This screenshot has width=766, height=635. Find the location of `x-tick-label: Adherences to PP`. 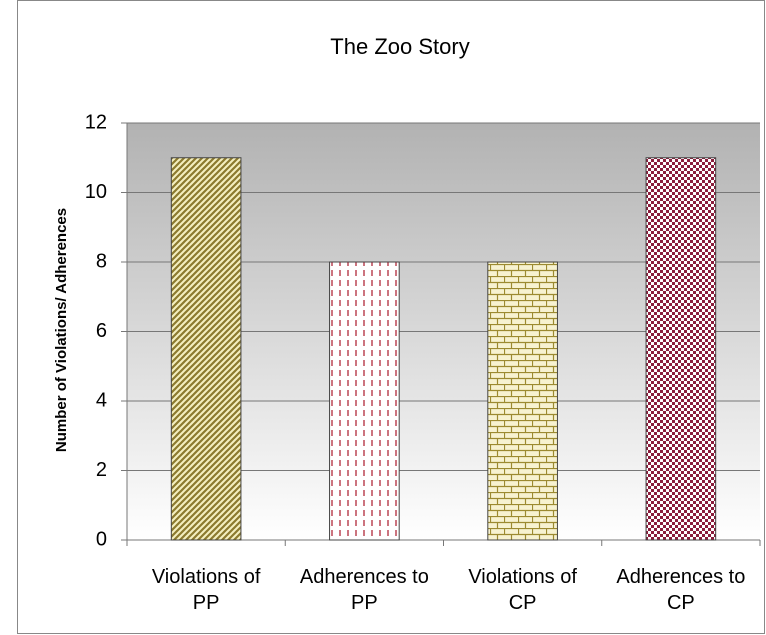

x-tick-label: Adherences to PP is located at coordinates (364, 590).